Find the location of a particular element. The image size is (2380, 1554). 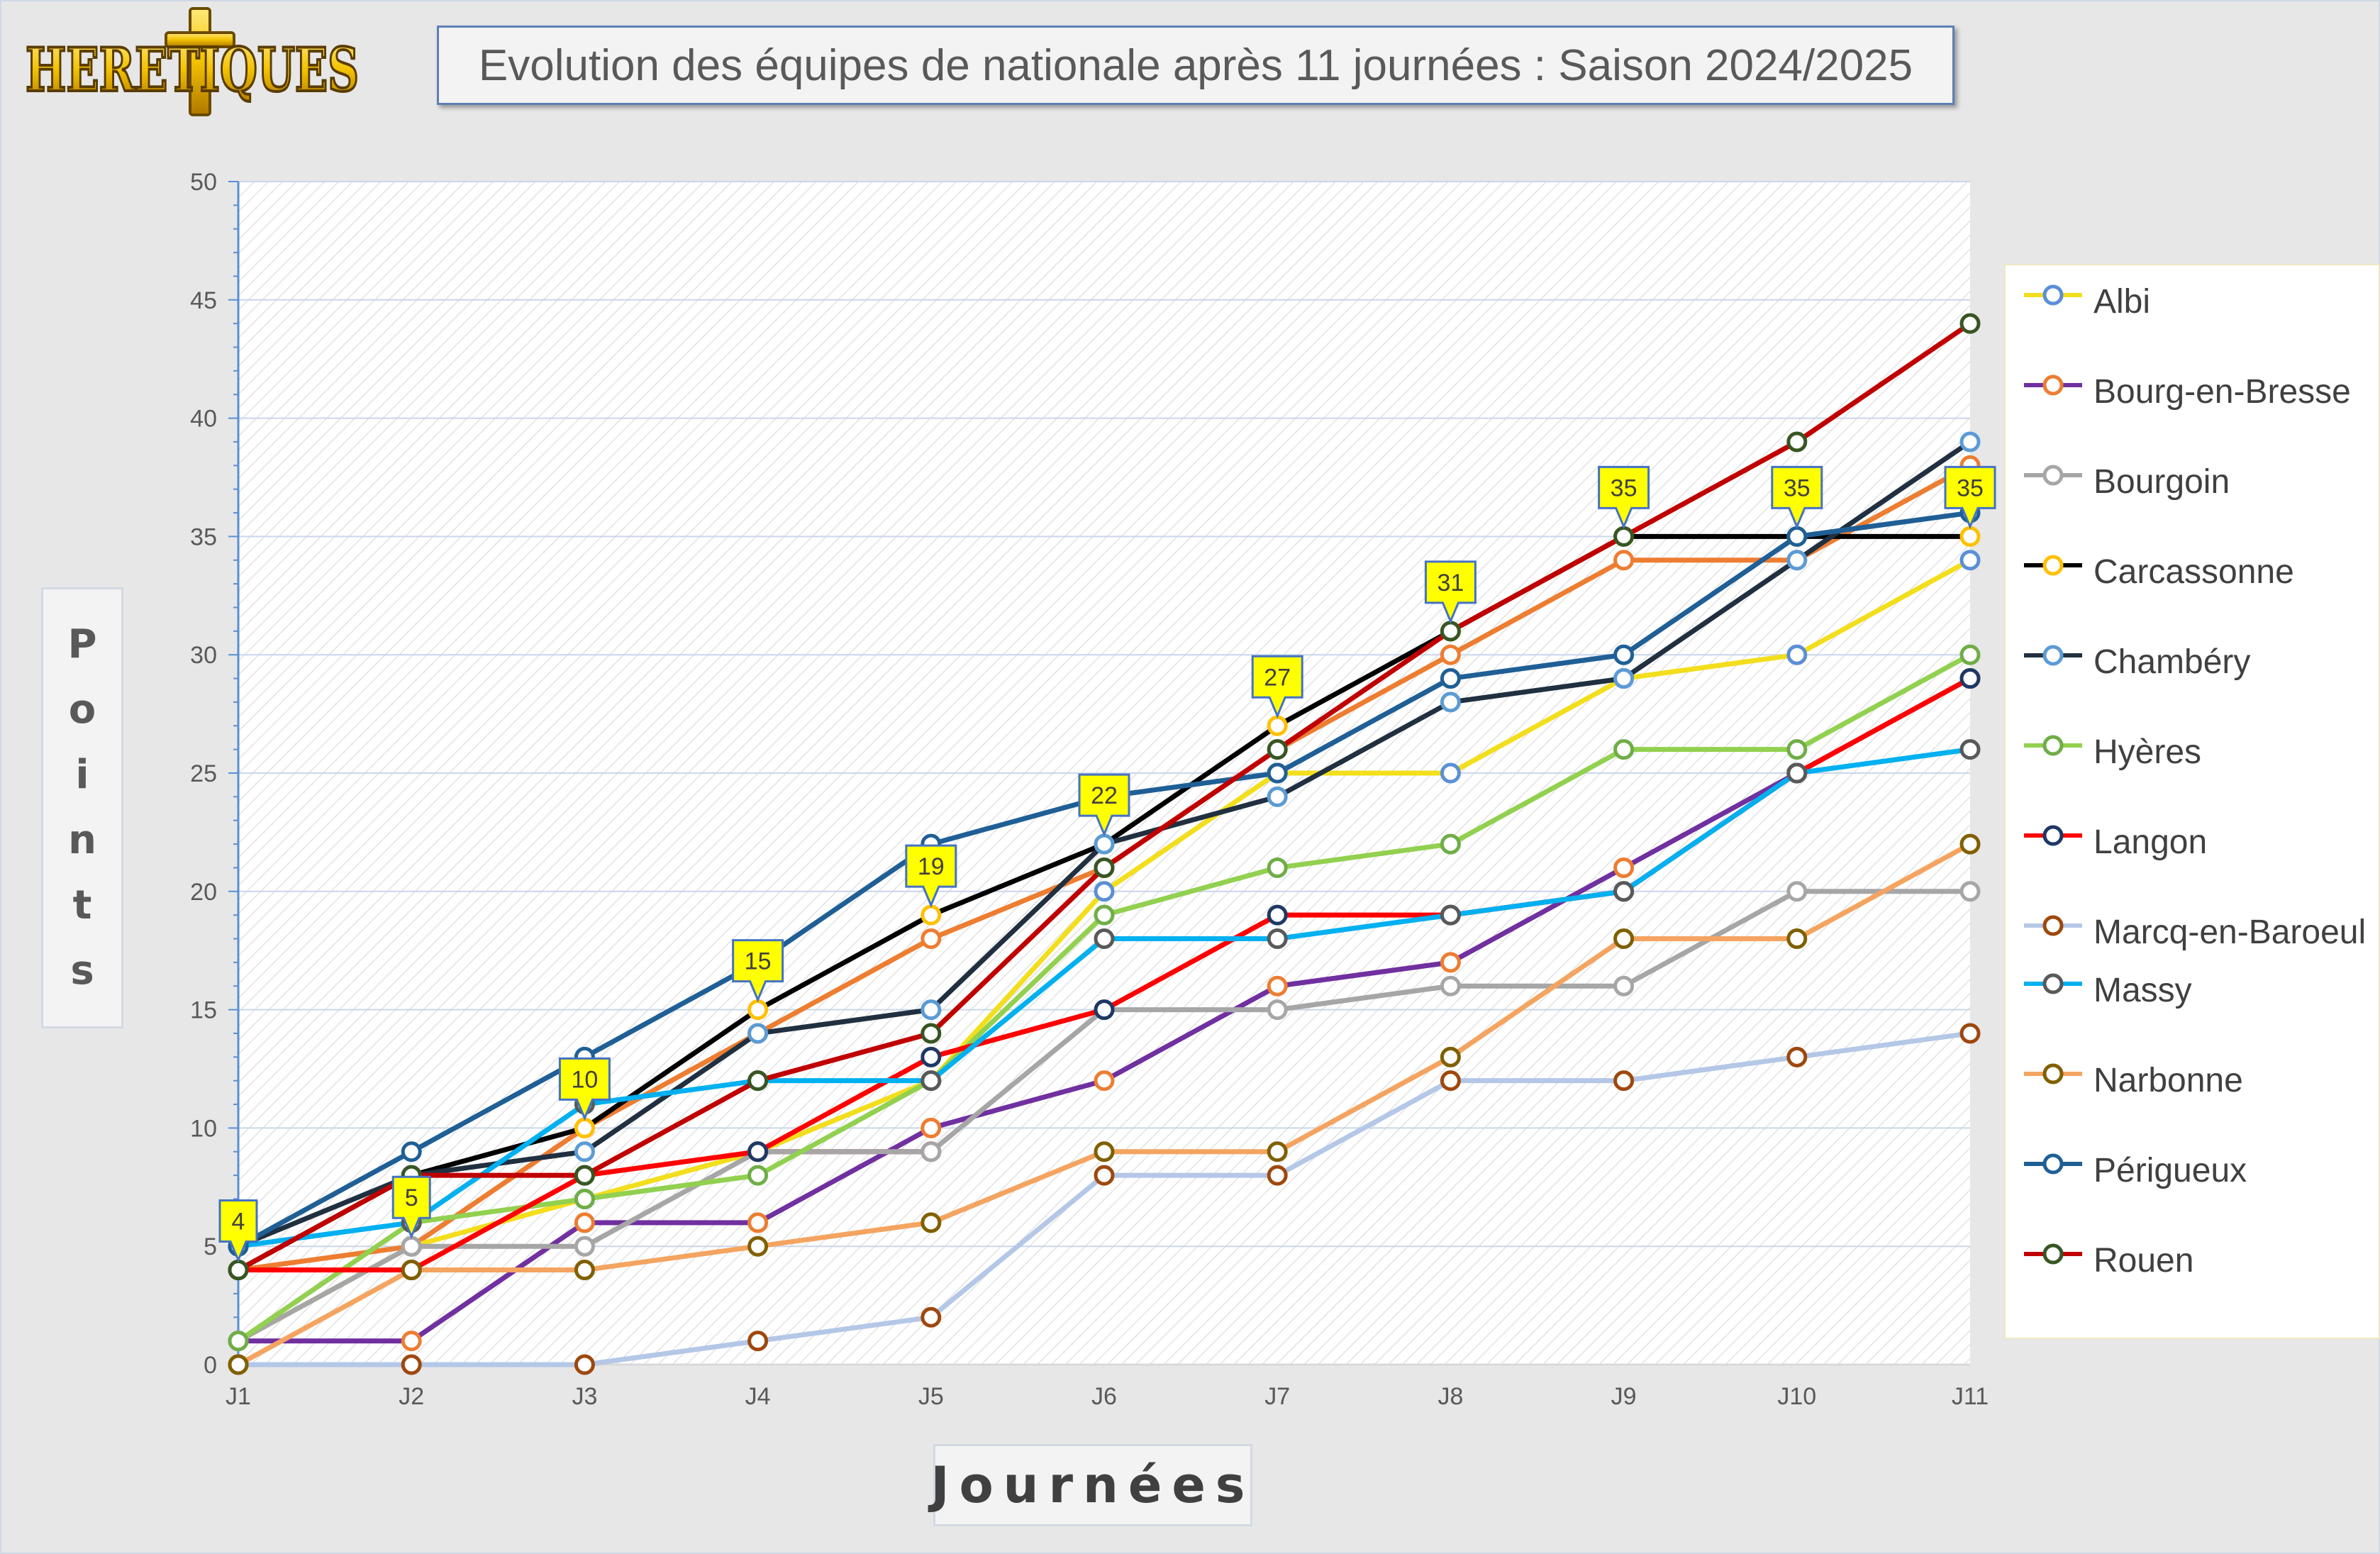

legend-label: Carcassonne is located at coordinates (2235, 572).